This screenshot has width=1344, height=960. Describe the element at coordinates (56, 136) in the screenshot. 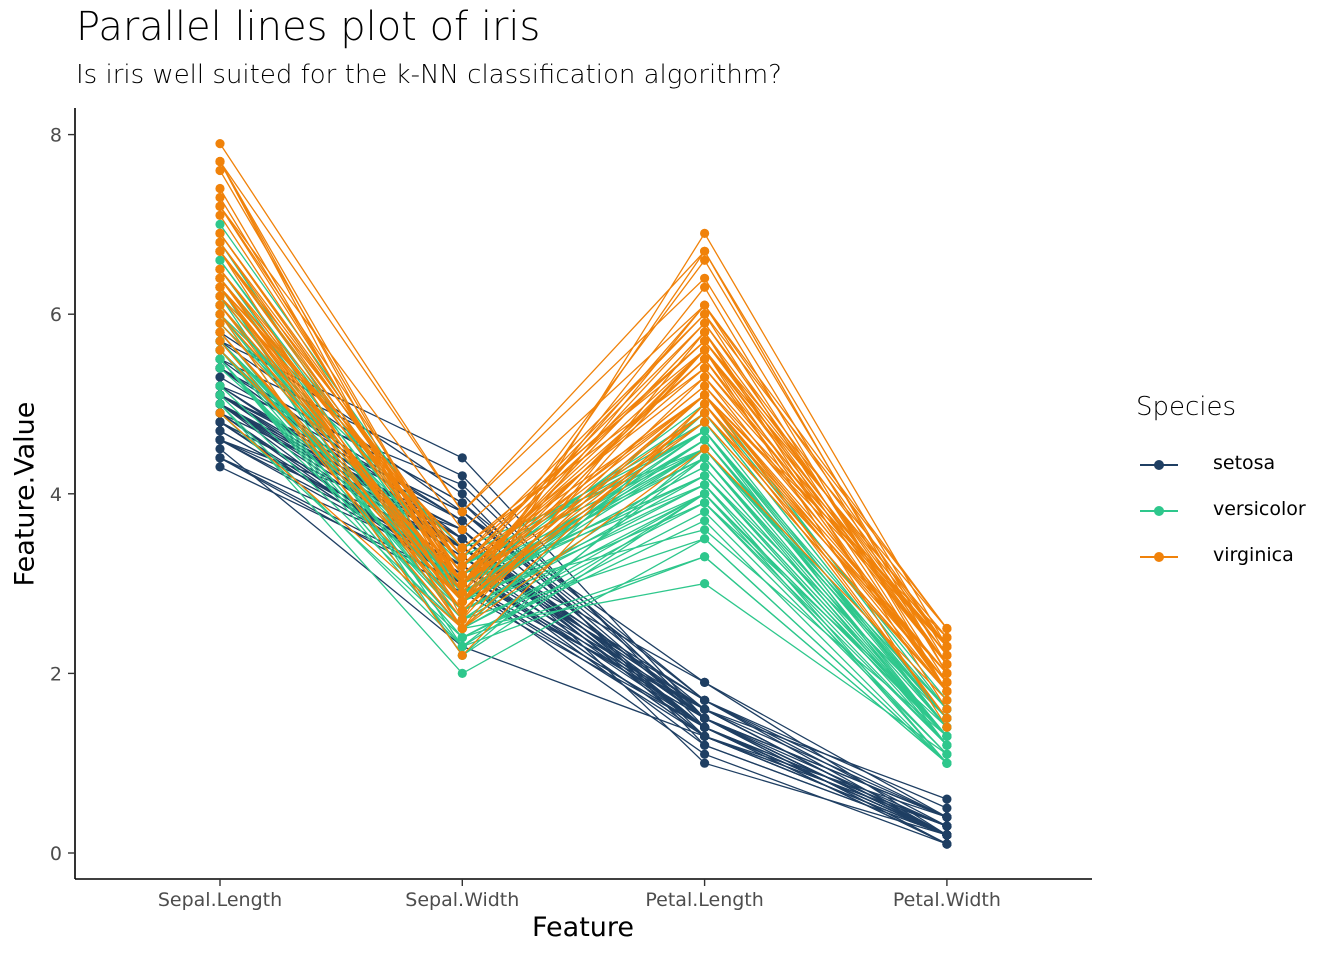

I see `y-tick-label-8: 8` at that location.